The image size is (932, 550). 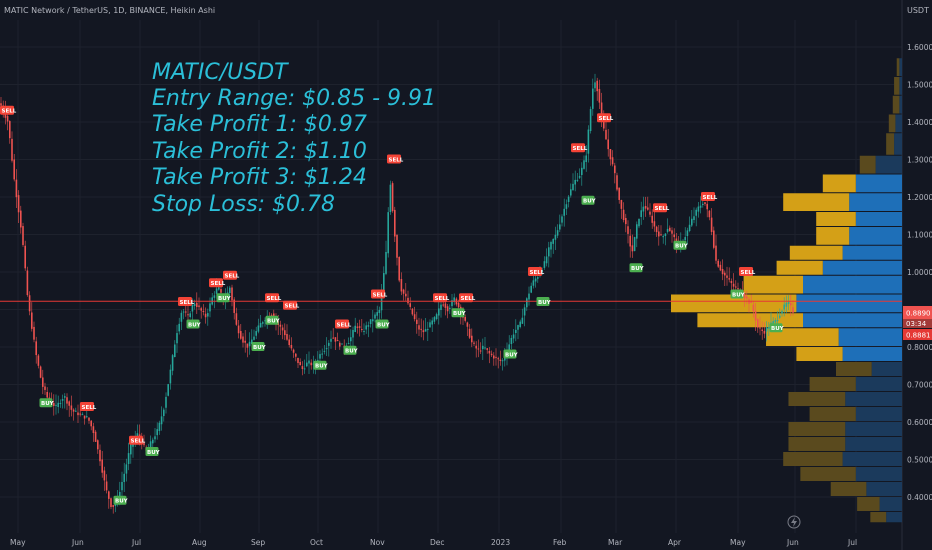 What do you see at coordinates (919, 47) in the screenshot?
I see `y-tick-label: 1.6000` at bounding box center [919, 47].